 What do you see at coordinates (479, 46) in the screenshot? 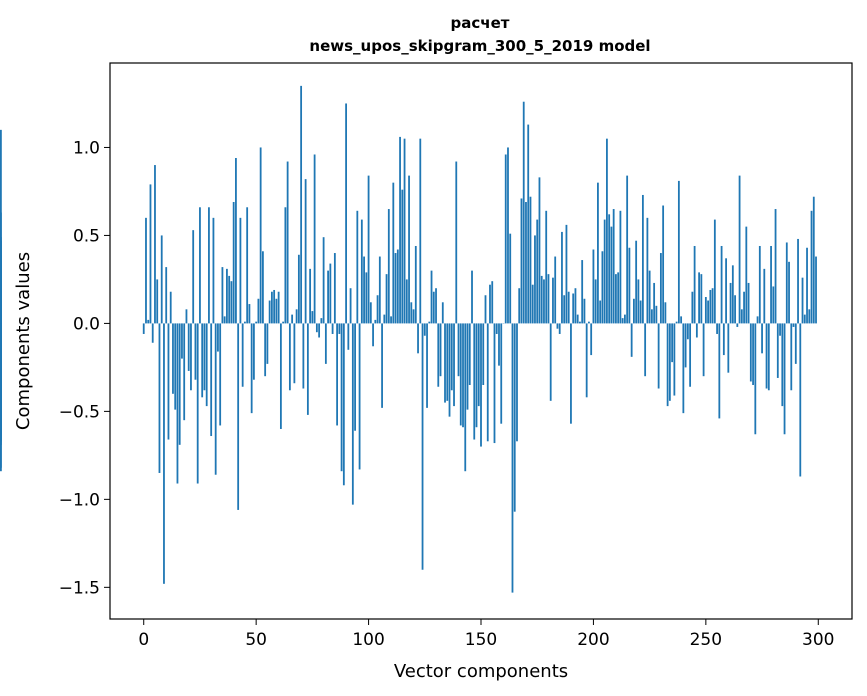
I see `chart-subtitle: news_upos_skipgram_300_5_2019 model` at bounding box center [479, 46].